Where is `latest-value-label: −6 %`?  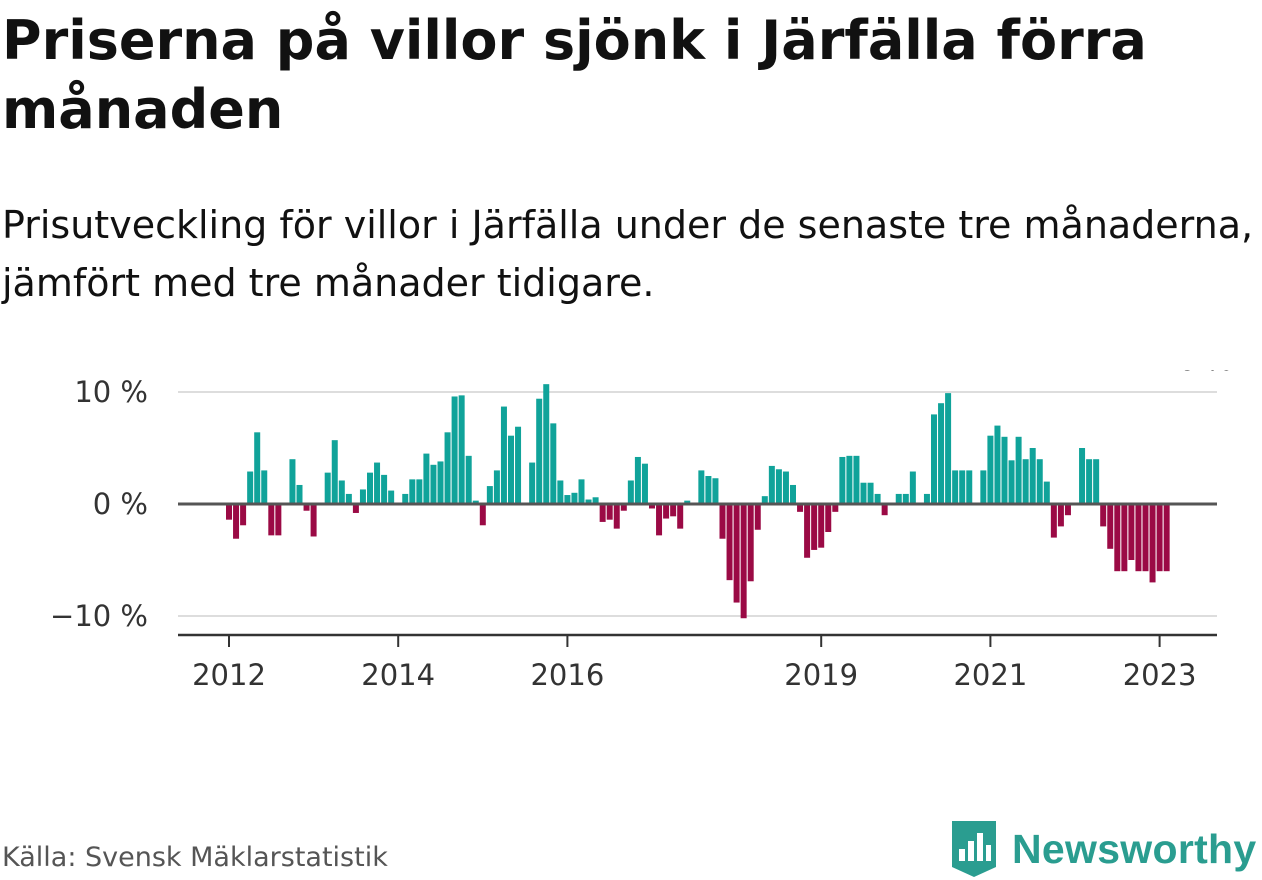 latest-value-label: −6 % is located at coordinates (1193, 373).